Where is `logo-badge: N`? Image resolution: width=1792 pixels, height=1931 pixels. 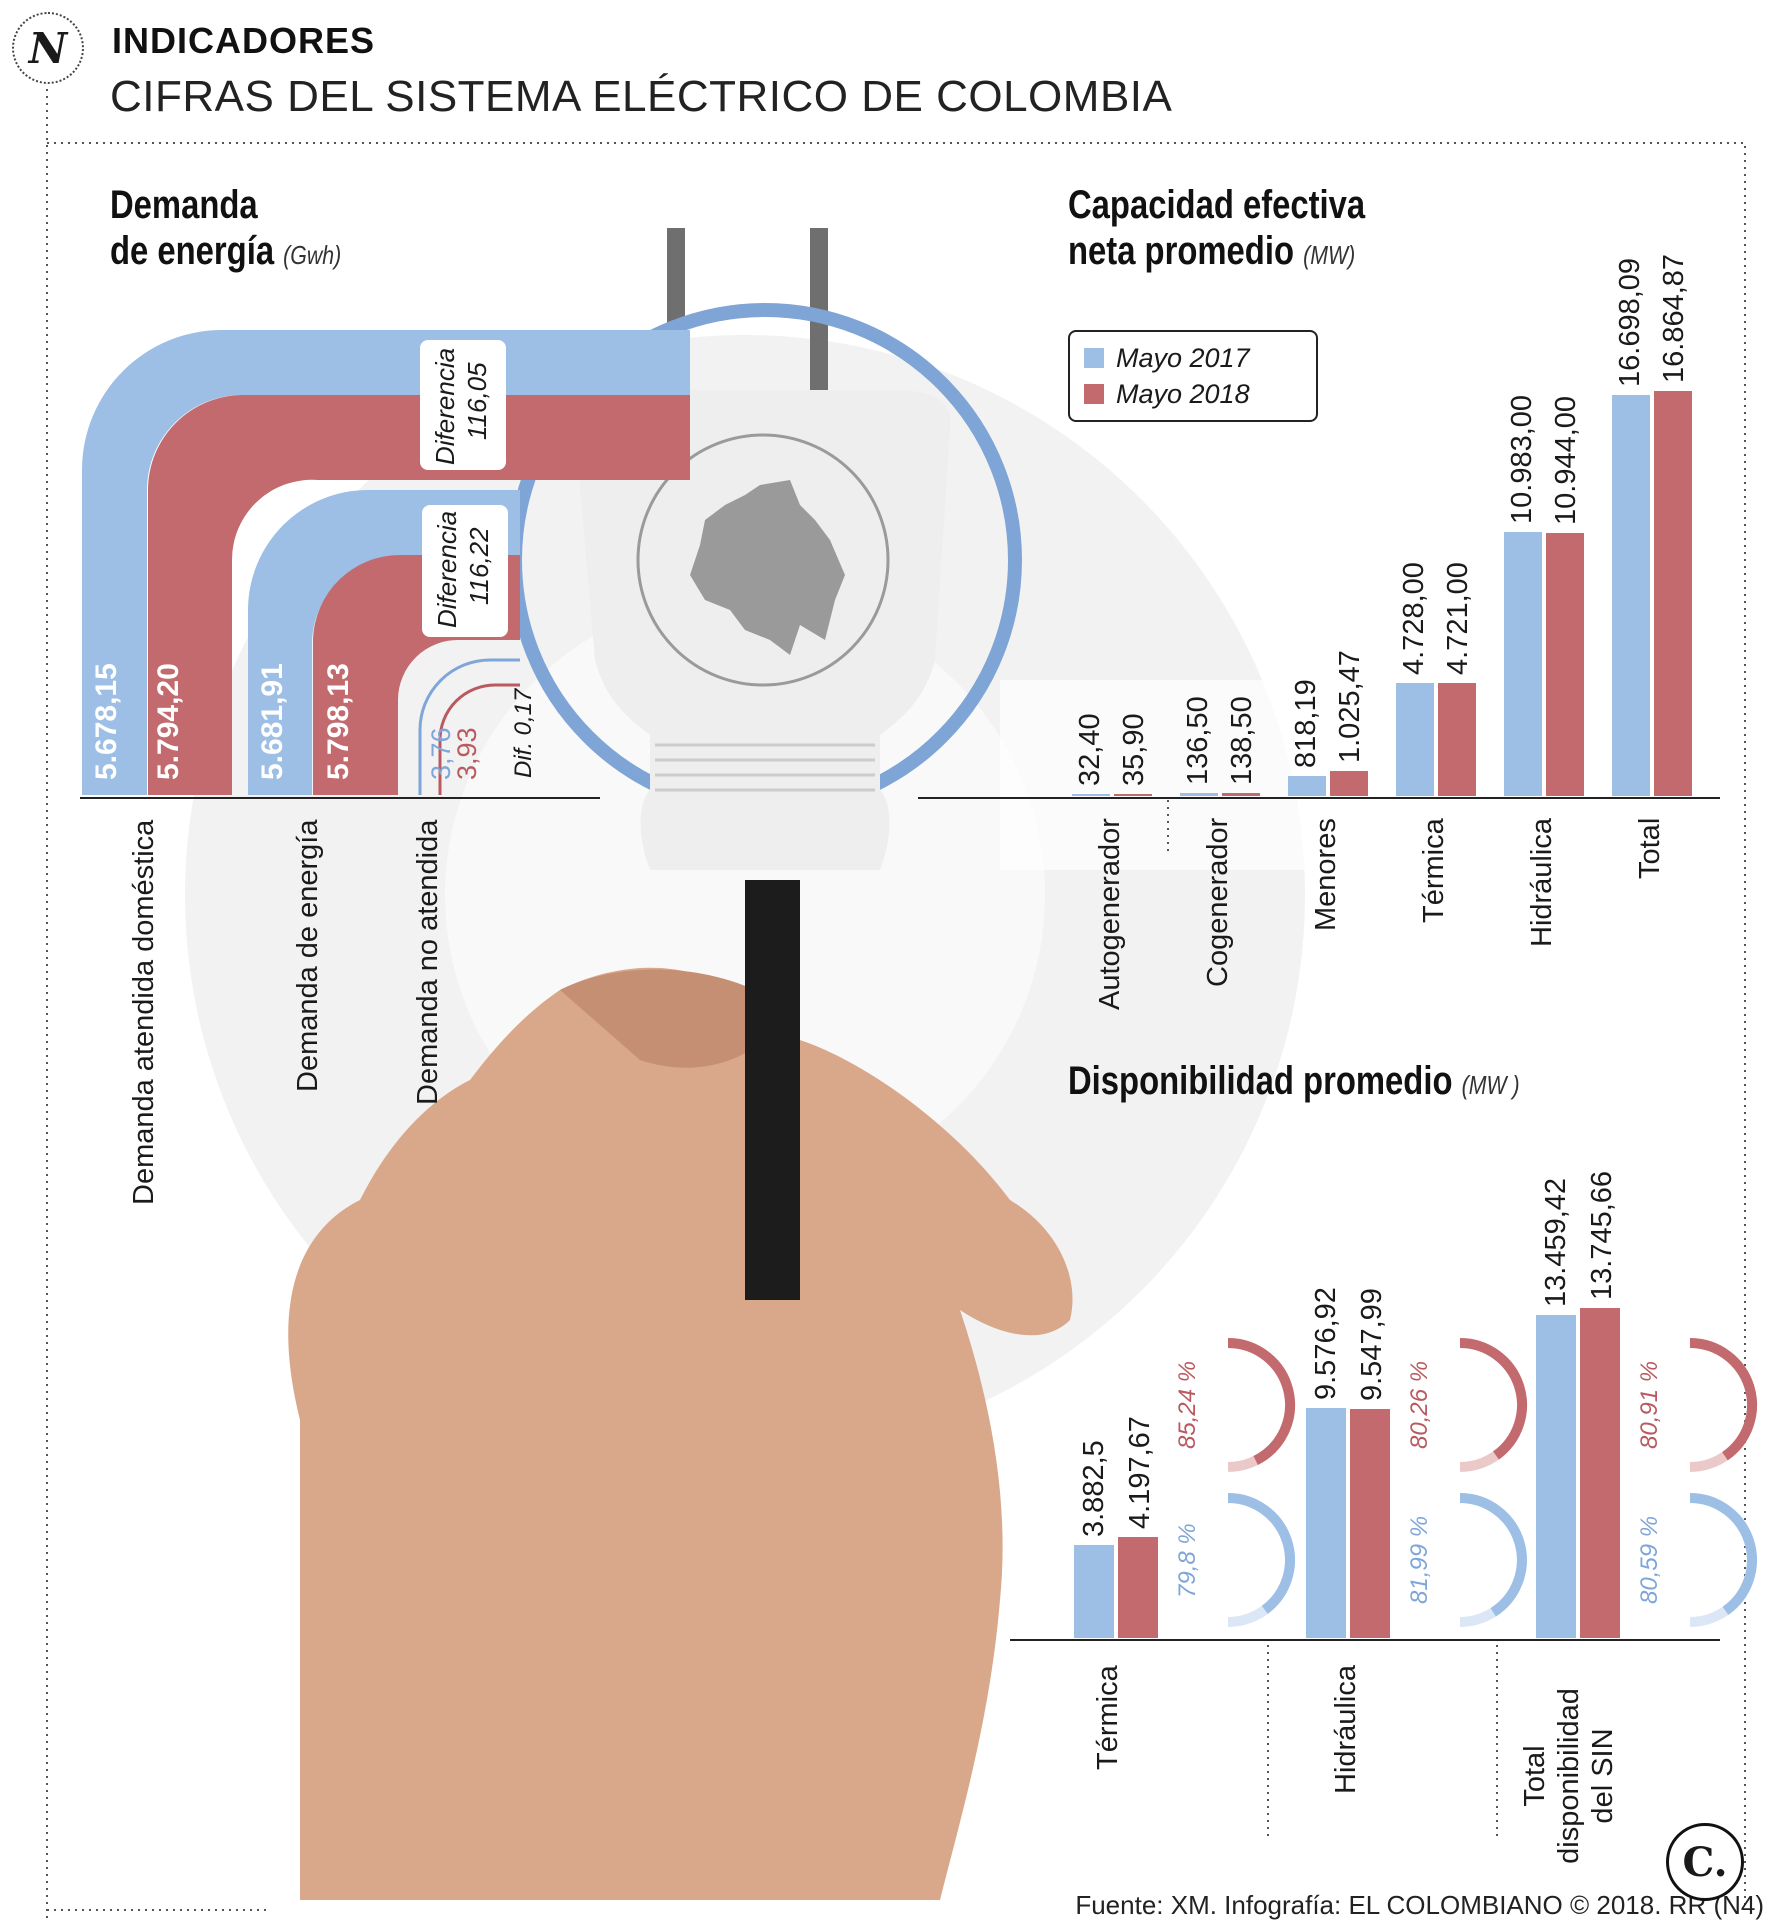 logo-badge: N is located at coordinates (48, 48).